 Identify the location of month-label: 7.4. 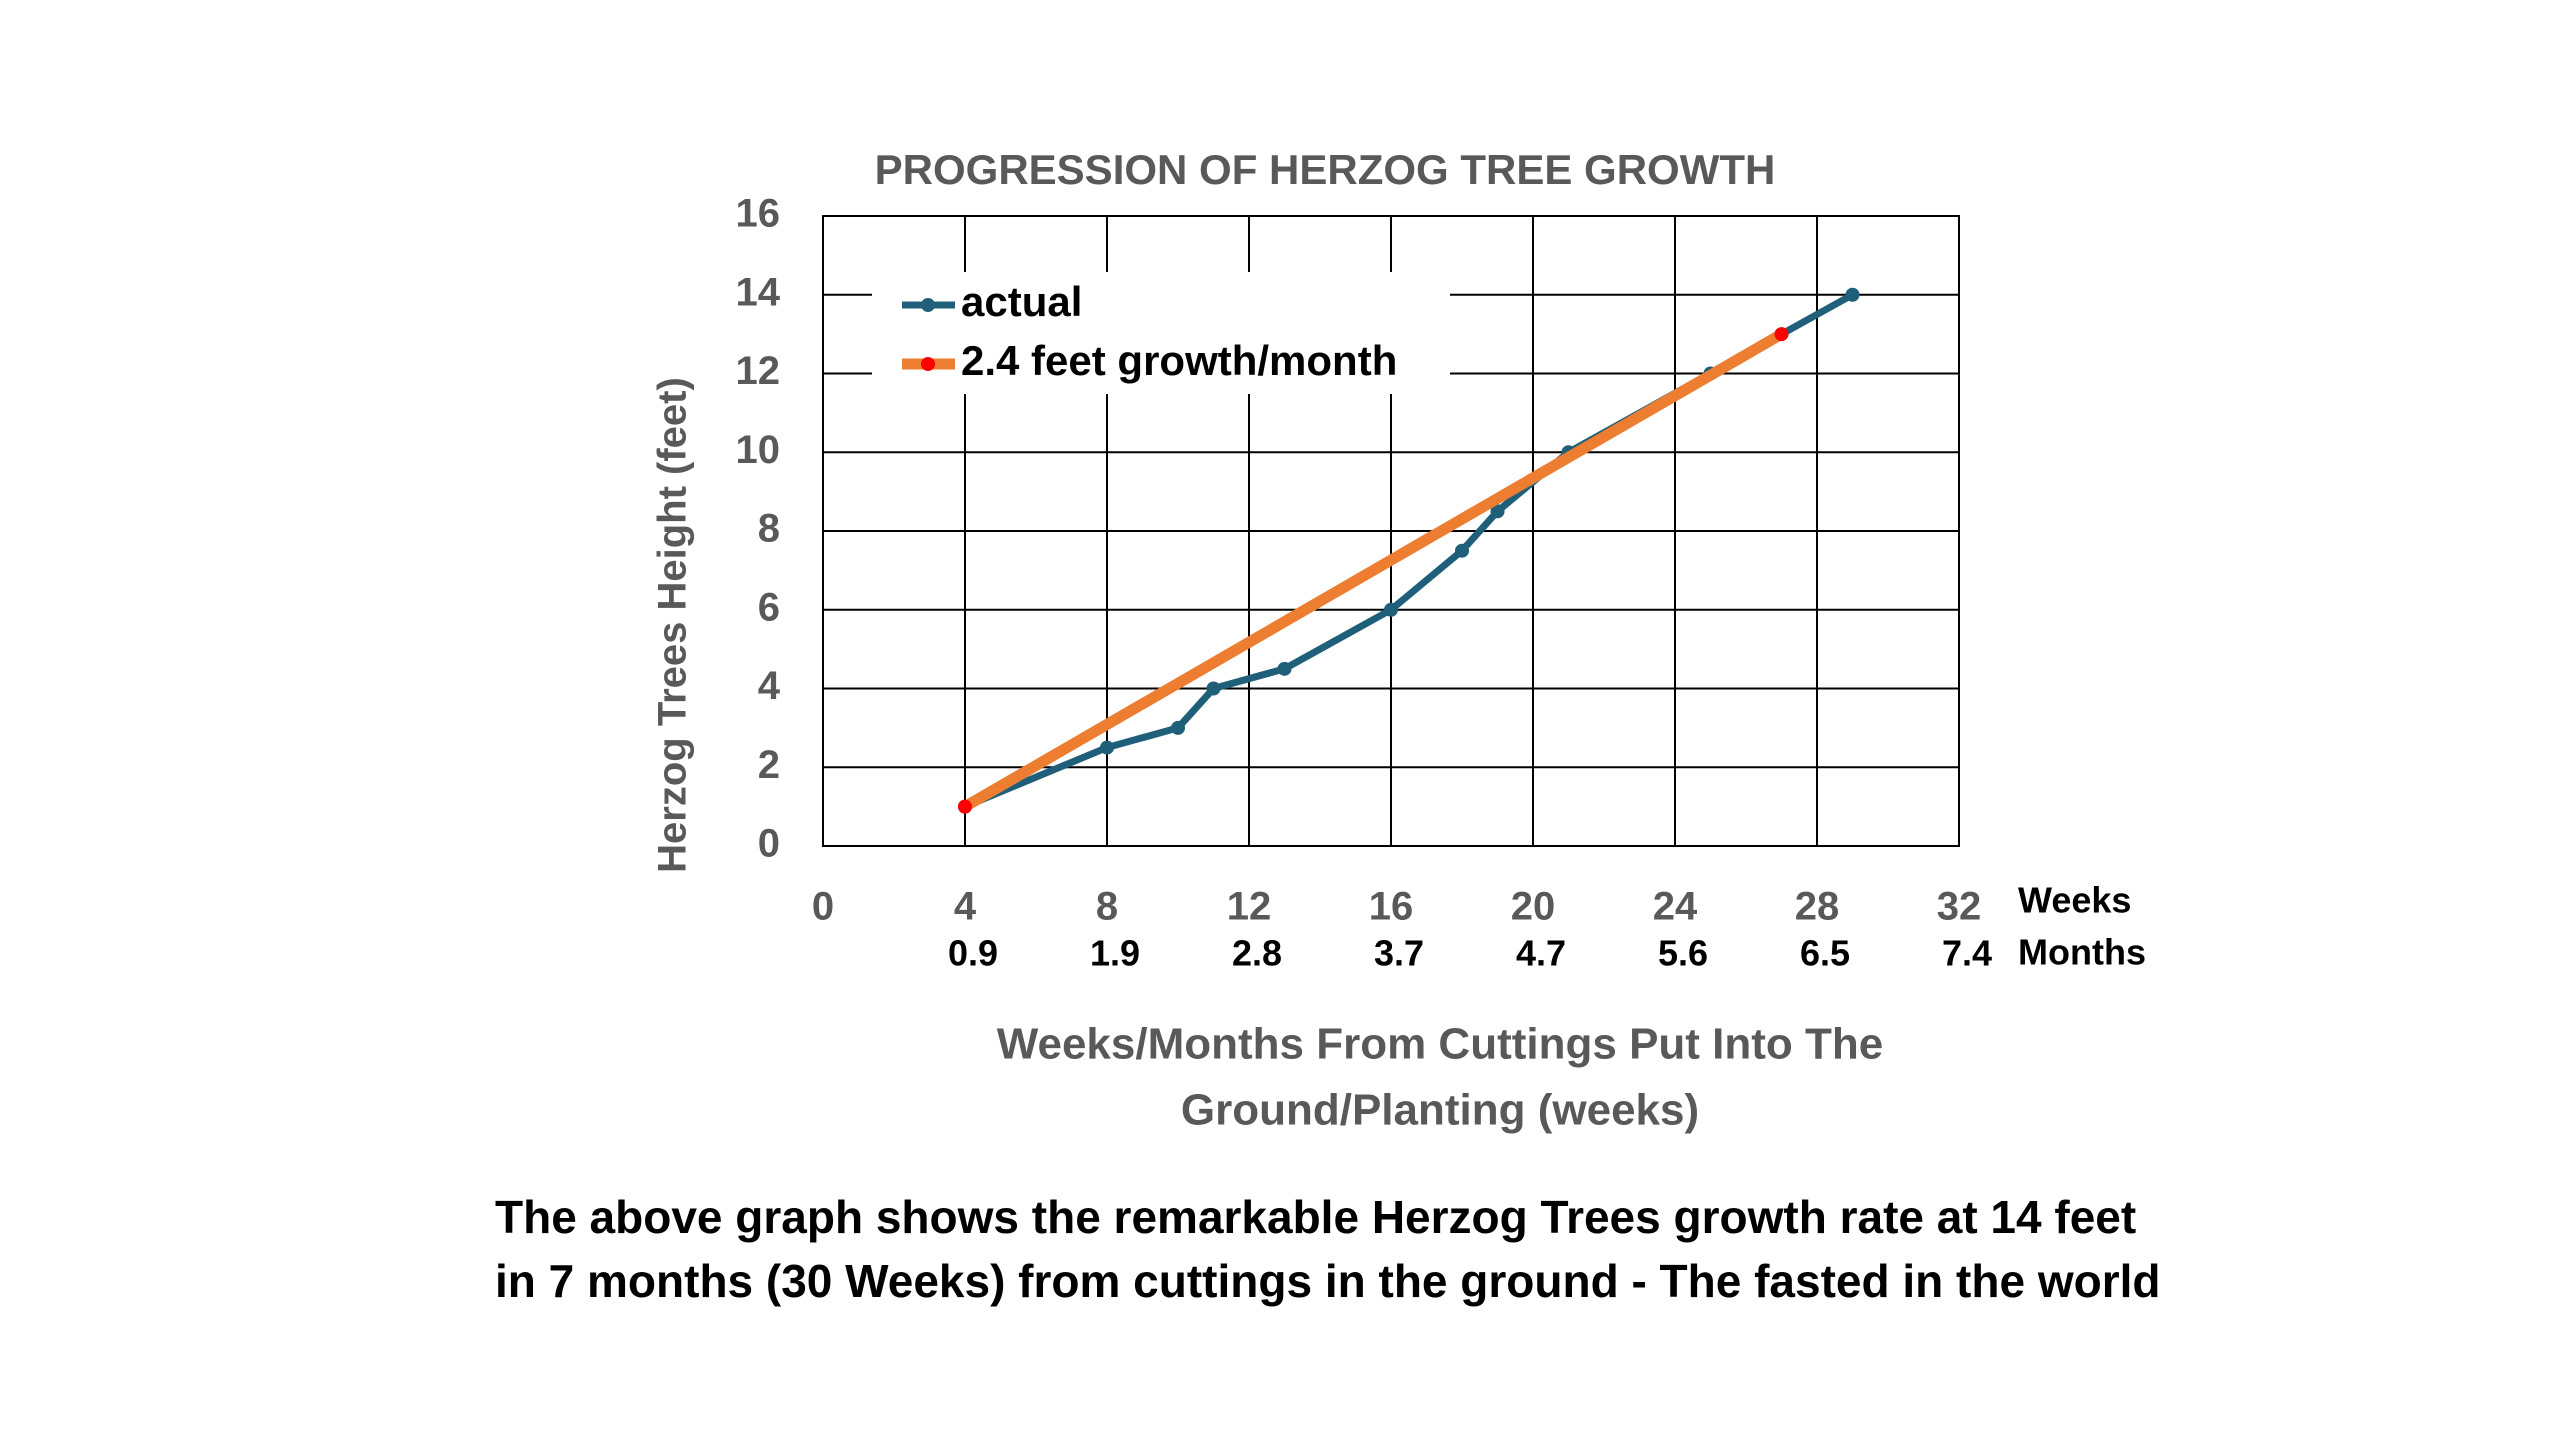
(1967, 953).